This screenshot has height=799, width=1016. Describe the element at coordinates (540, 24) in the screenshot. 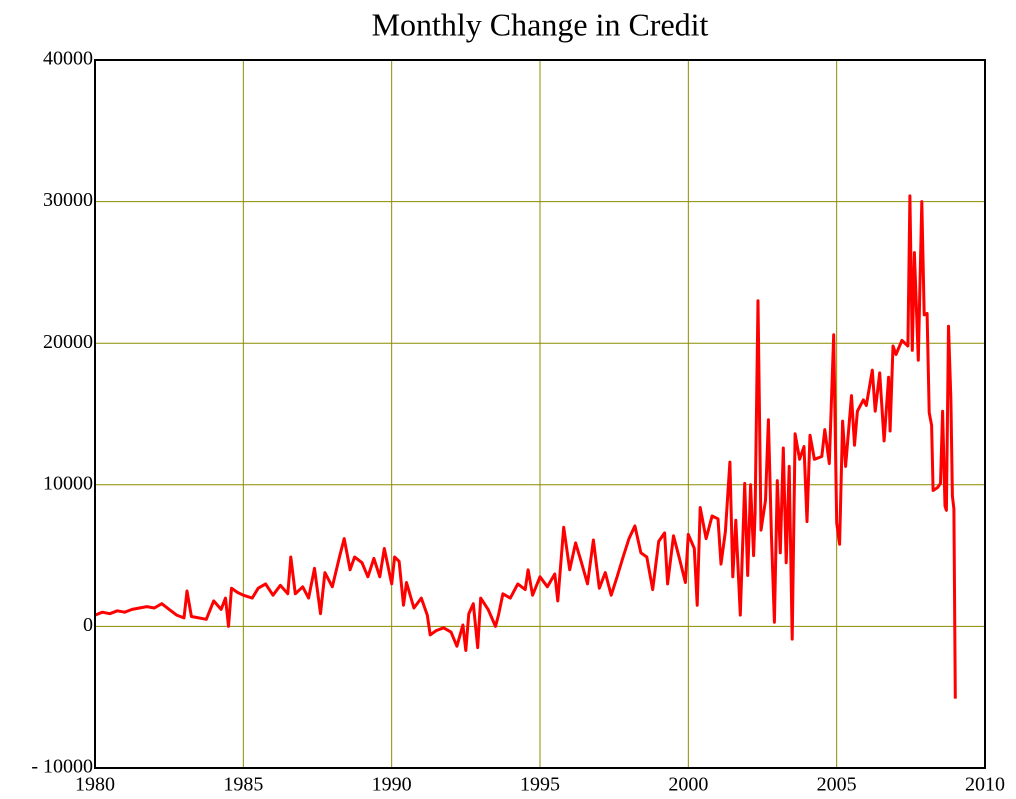

I see `chart-title: Monthly Change in Credit` at that location.